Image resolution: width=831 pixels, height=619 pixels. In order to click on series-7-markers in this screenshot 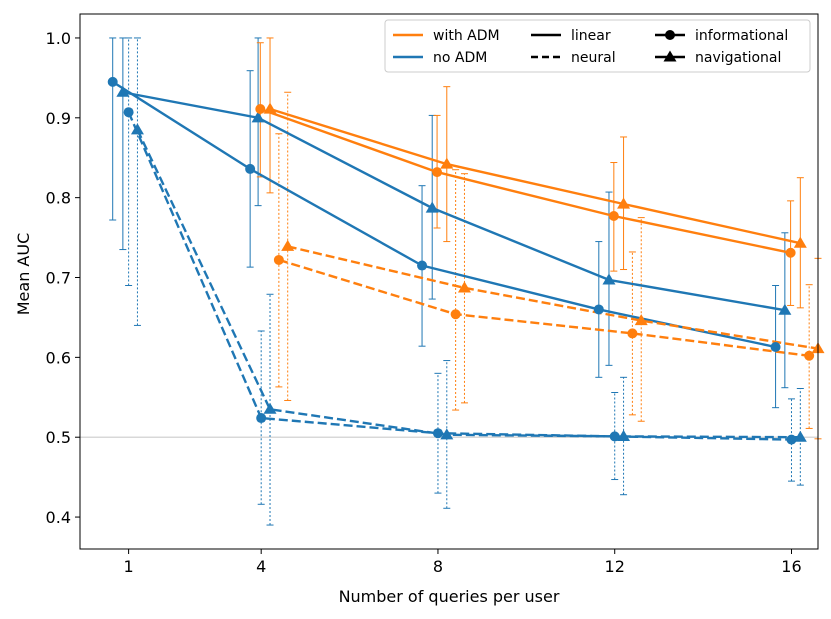, I will do `click(553, 296)`.